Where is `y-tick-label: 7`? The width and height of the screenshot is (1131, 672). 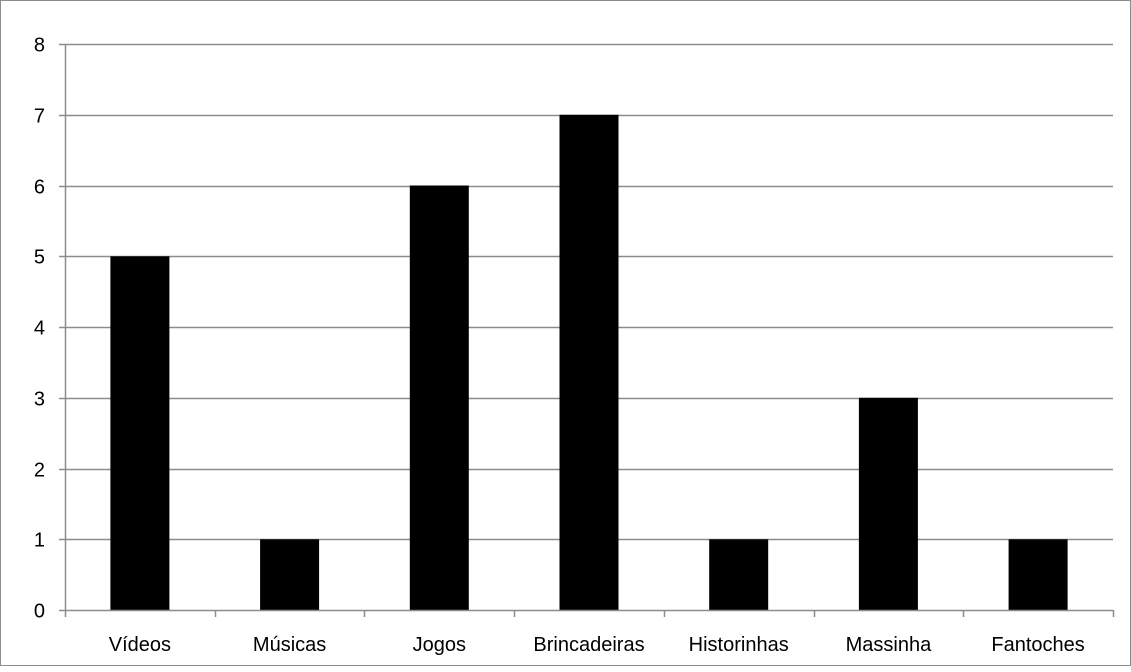 y-tick-label: 7 is located at coordinates (39, 117).